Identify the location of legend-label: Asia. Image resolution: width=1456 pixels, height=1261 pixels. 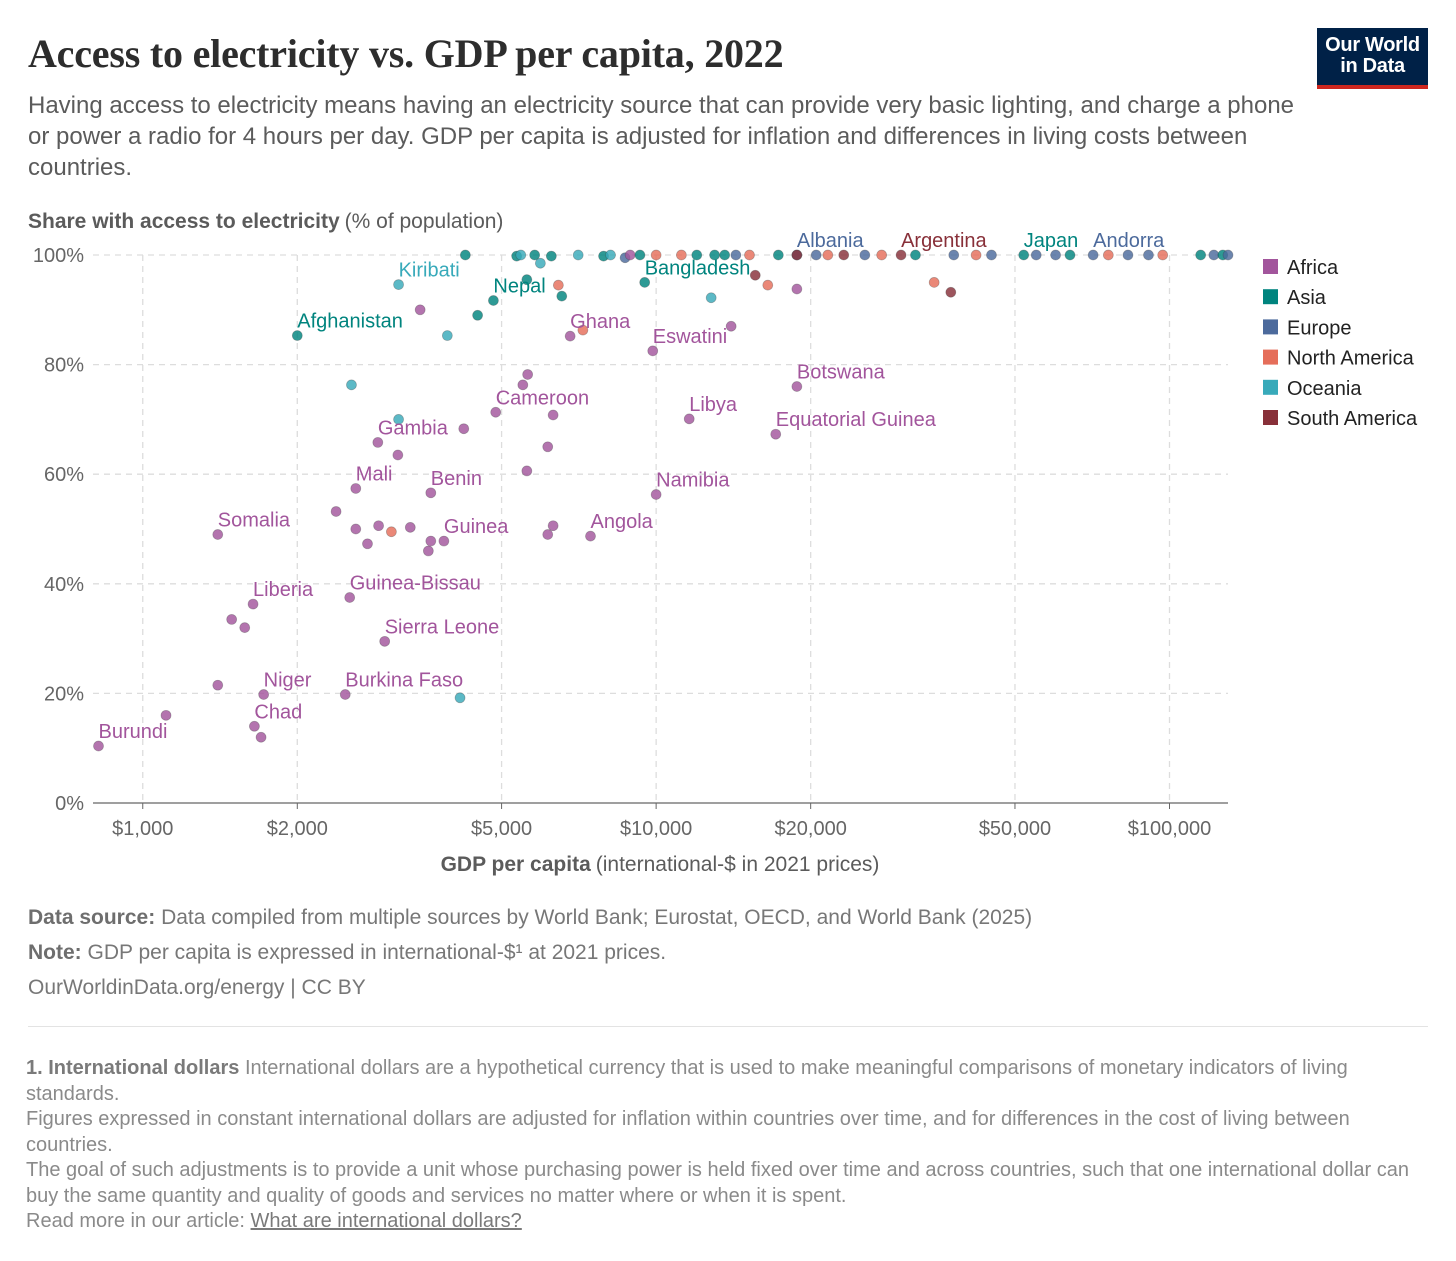
(1307, 298).